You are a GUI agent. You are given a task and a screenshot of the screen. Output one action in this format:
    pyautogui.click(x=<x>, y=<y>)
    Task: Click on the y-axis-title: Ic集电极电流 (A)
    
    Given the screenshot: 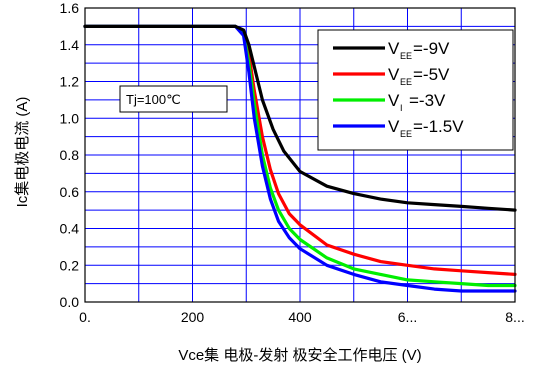 What is the action you would take?
    pyautogui.click(x=22, y=152)
    